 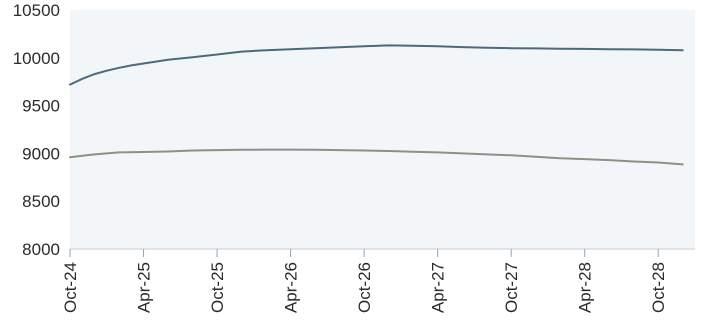 What do you see at coordinates (585, 287) in the screenshot?
I see `x-tick-label: Apr-28` at bounding box center [585, 287].